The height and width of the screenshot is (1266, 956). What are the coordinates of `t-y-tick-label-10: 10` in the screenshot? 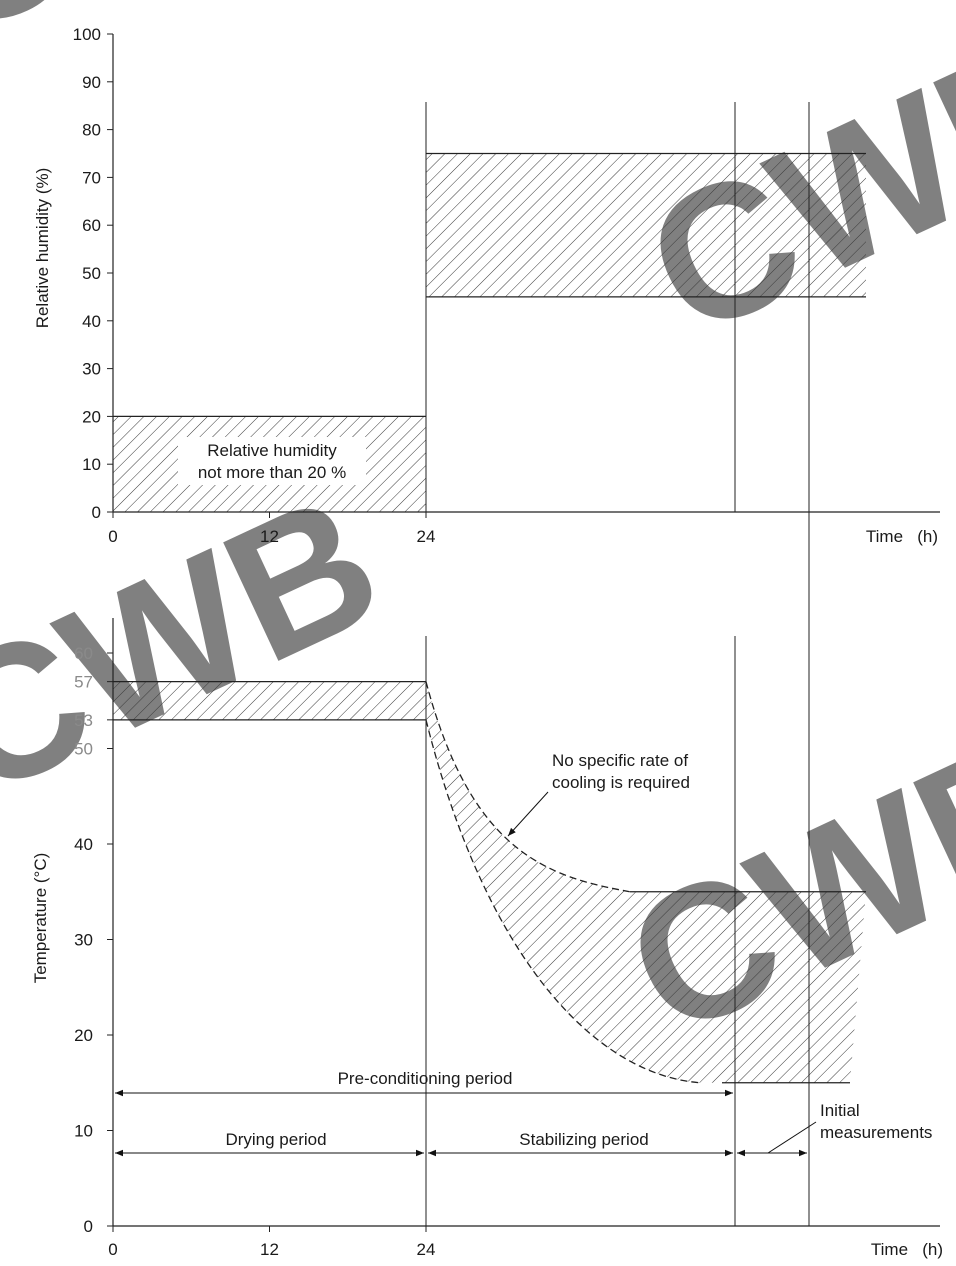 It's located at (83, 1131).